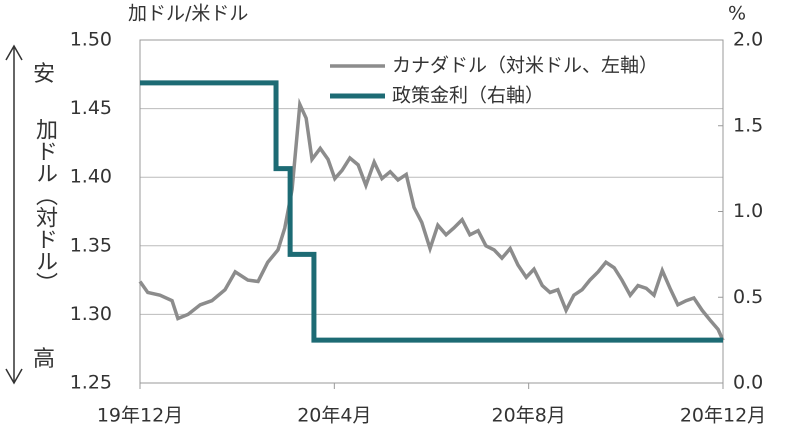 The image size is (788, 439). What do you see at coordinates (737, 14) in the screenshot?
I see `y2-axis-label: %` at bounding box center [737, 14].